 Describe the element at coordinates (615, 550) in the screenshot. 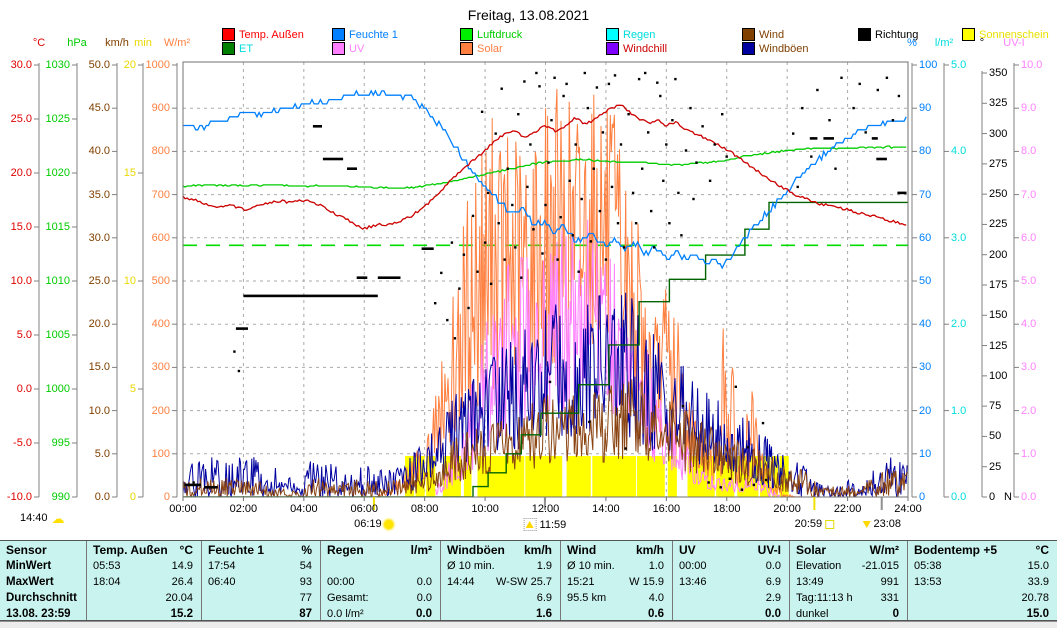

I see `table-header-wind: Wind km/h` at that location.